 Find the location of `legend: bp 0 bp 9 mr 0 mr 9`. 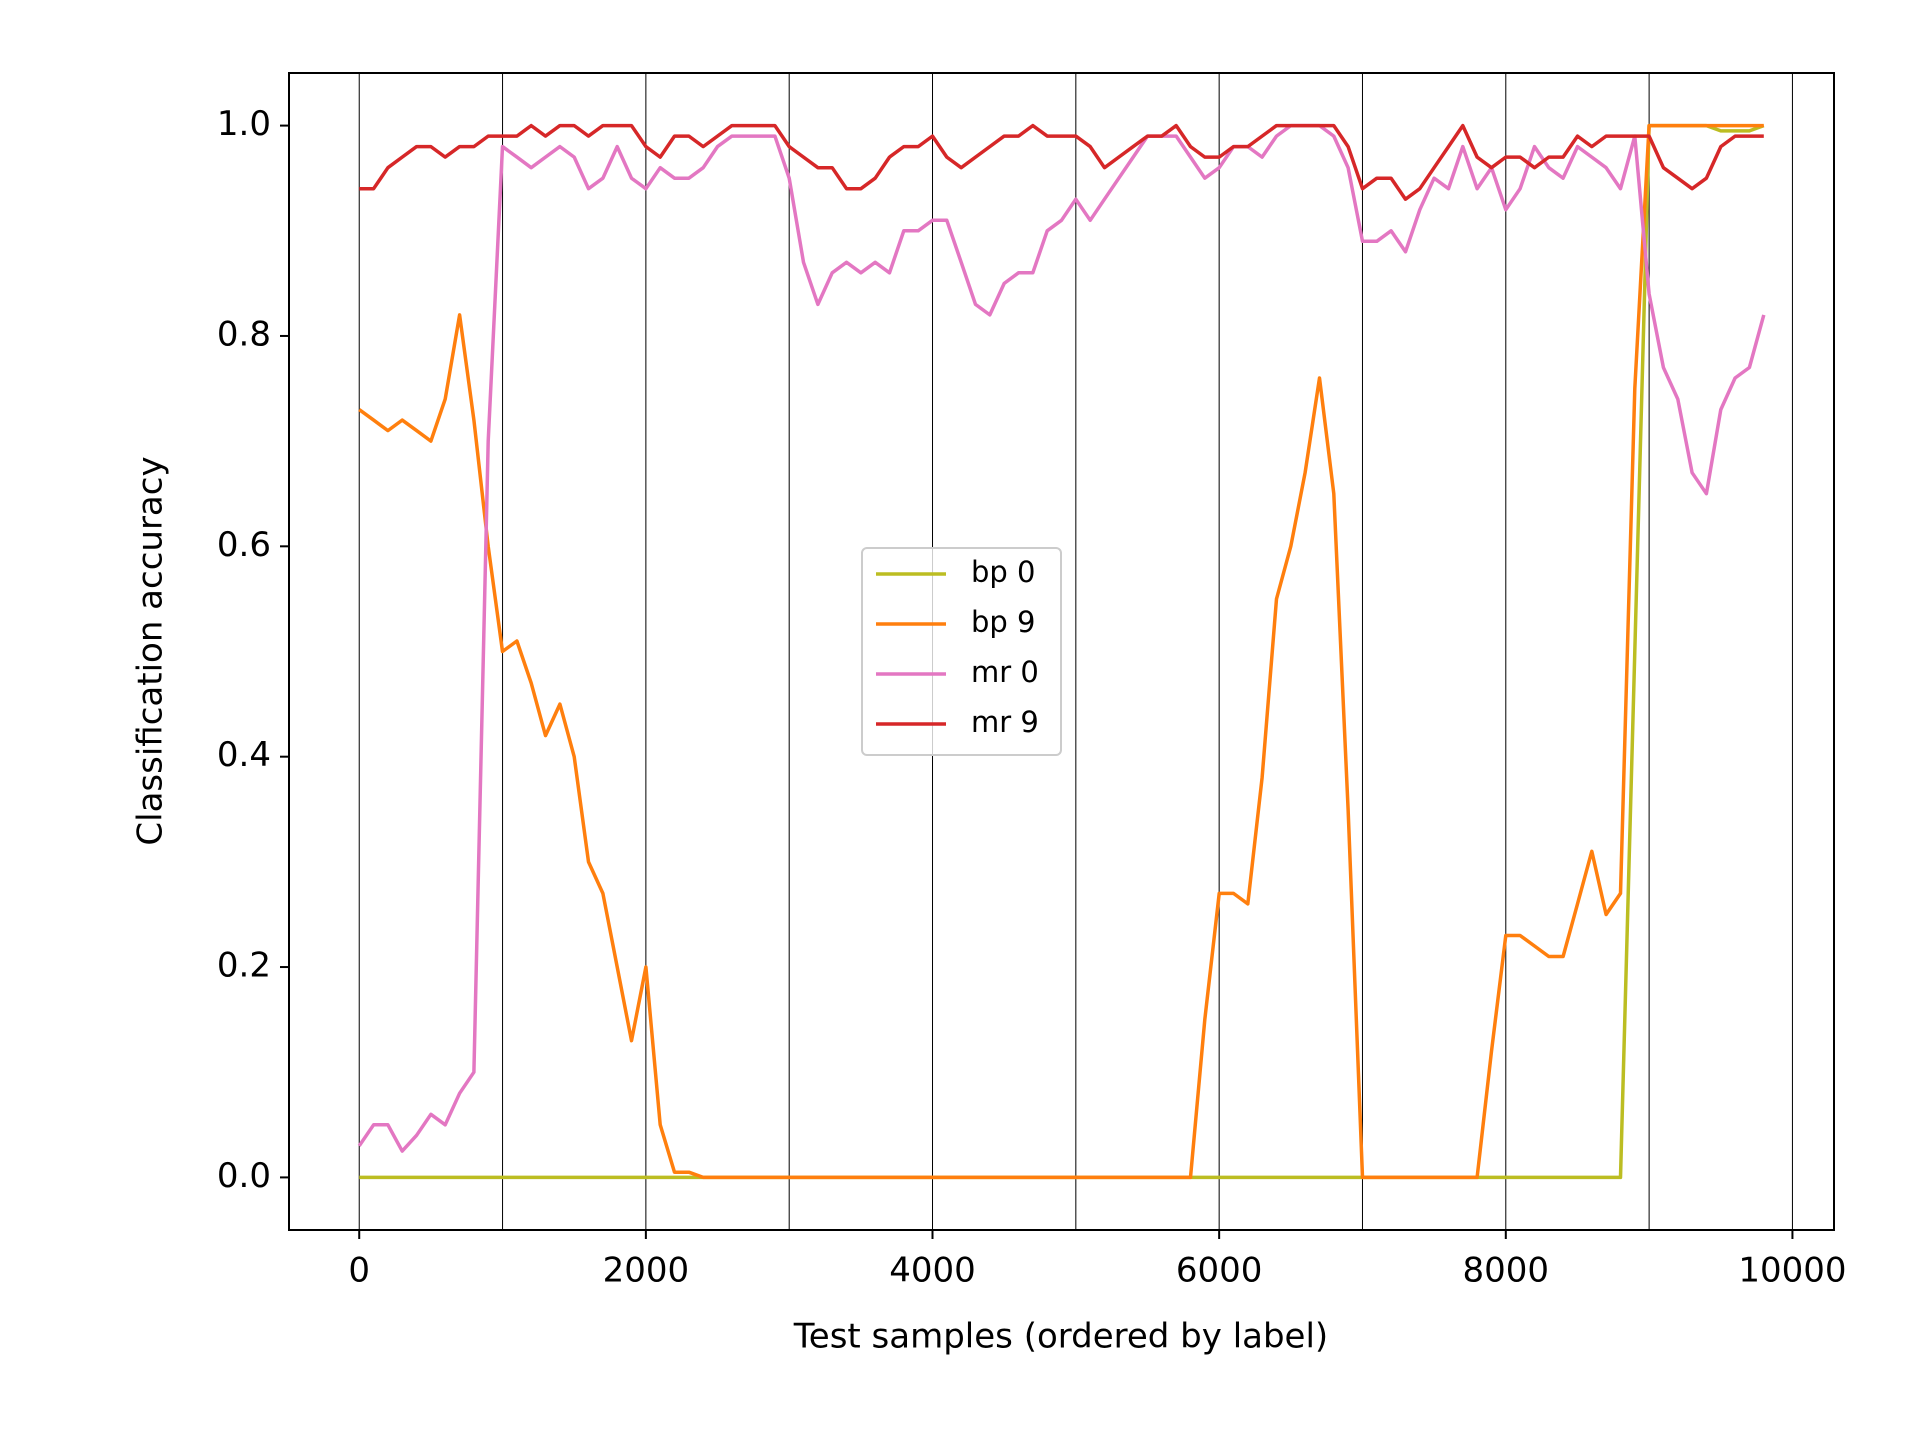

legend: bp 0 bp 9 mr 0 mr 9 is located at coordinates (961, 651).